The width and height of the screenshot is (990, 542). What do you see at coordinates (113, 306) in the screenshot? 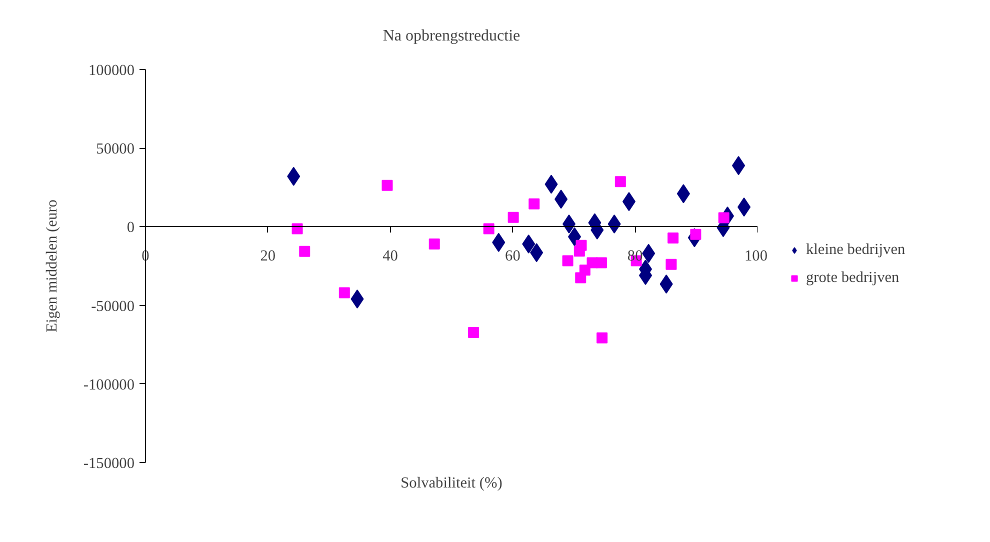
I see `y-tick-label: -50000` at bounding box center [113, 306].